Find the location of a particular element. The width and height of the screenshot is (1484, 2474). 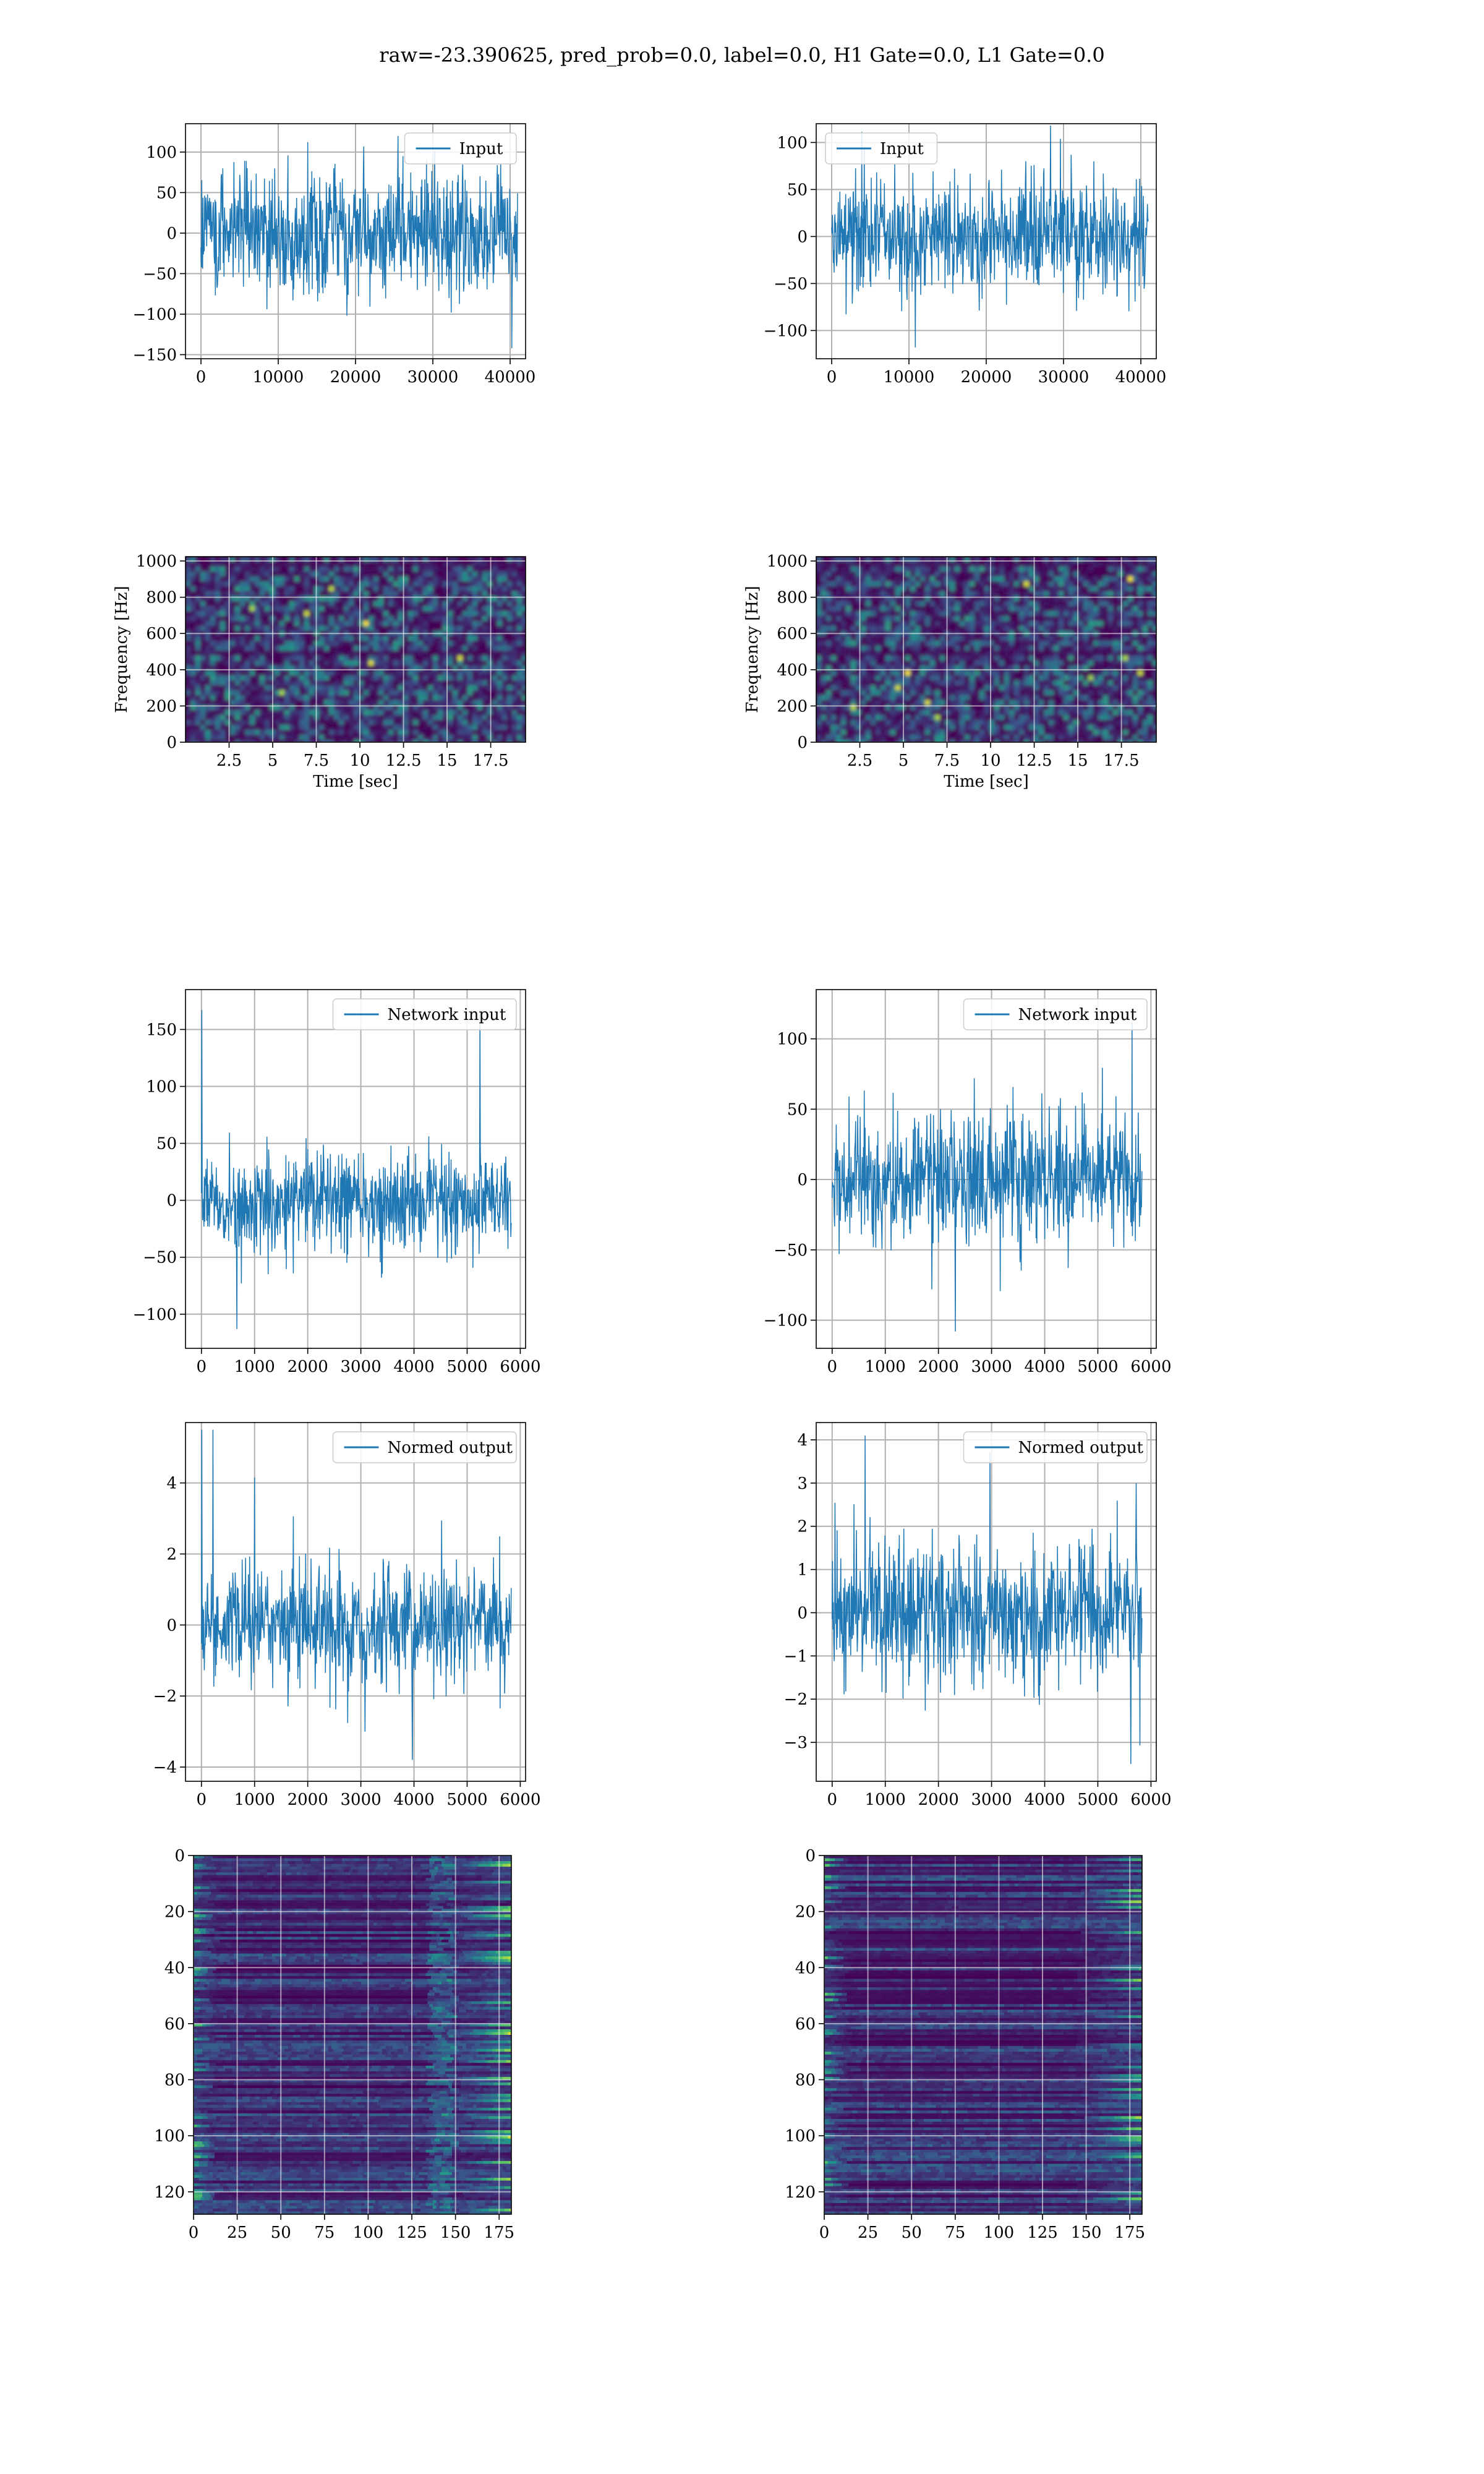

legend-label: Network input is located at coordinates (447, 1015).